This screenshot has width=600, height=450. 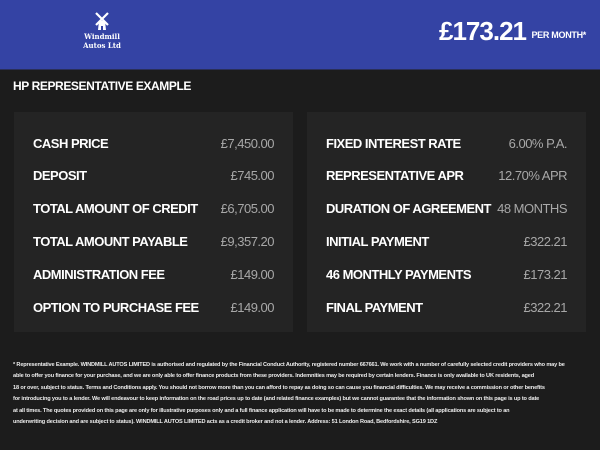 What do you see at coordinates (545, 274) in the screenshot?
I see `finance-value: £173.21` at bounding box center [545, 274].